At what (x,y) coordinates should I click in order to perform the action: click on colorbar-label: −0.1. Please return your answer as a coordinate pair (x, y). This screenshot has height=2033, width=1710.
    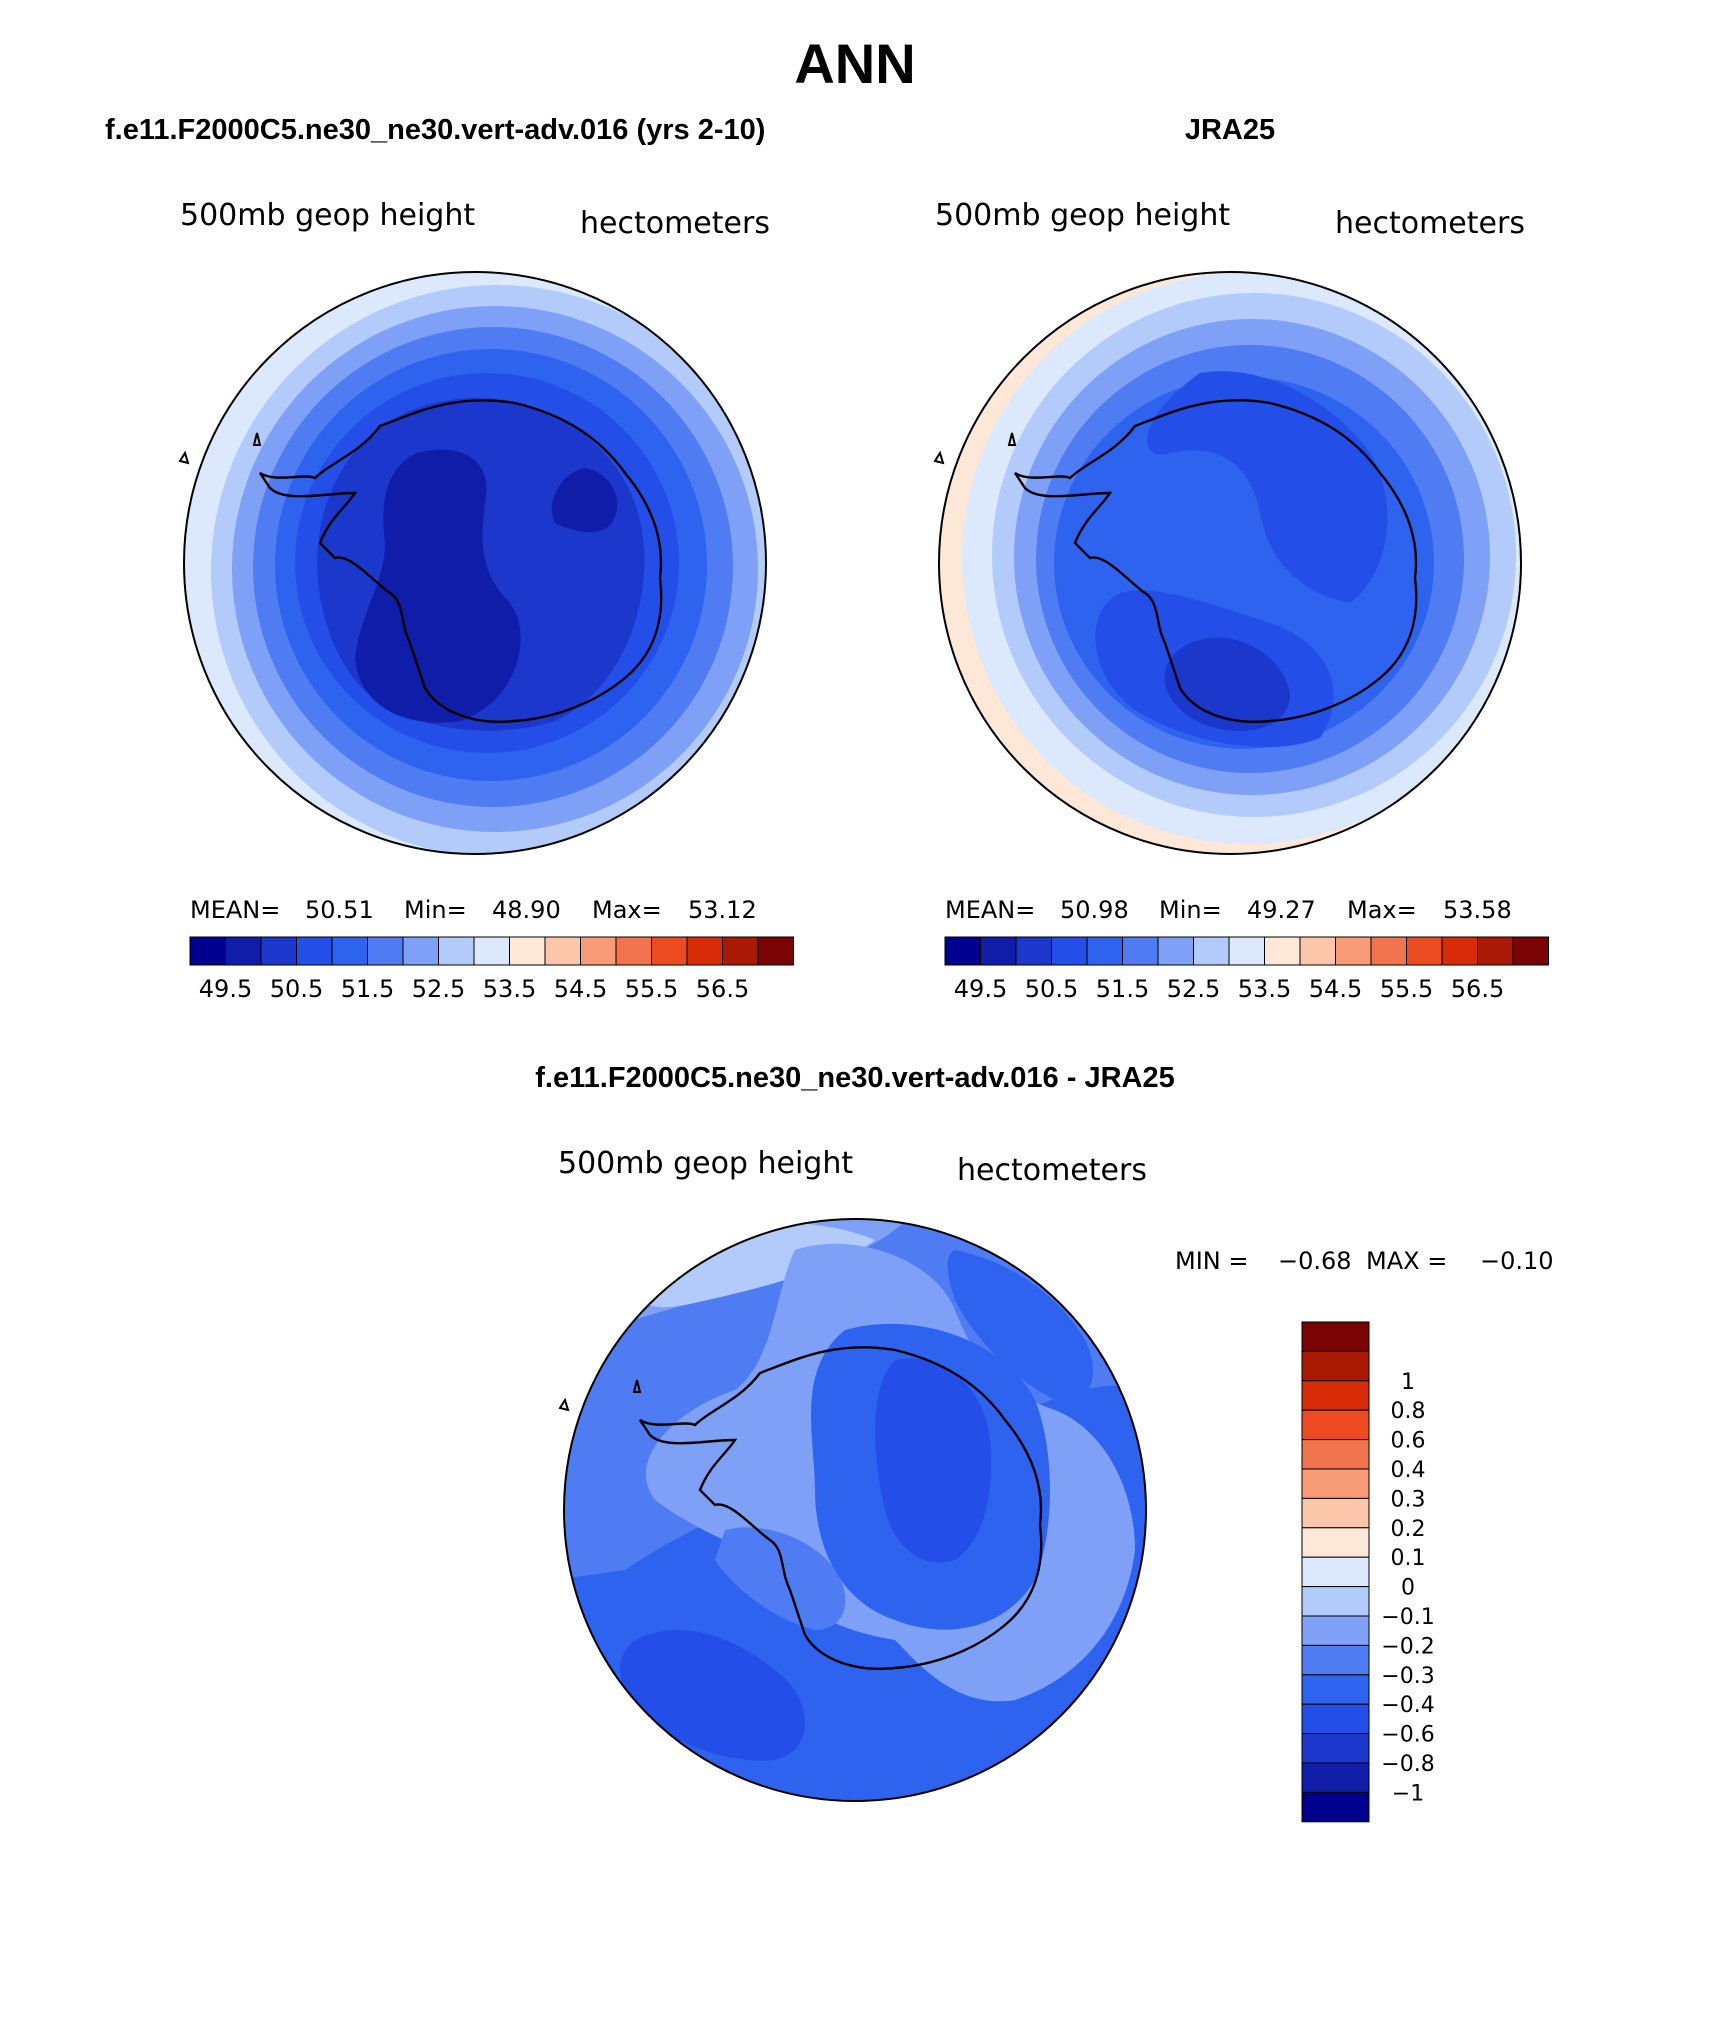
    Looking at the image, I should click on (1407, 1617).